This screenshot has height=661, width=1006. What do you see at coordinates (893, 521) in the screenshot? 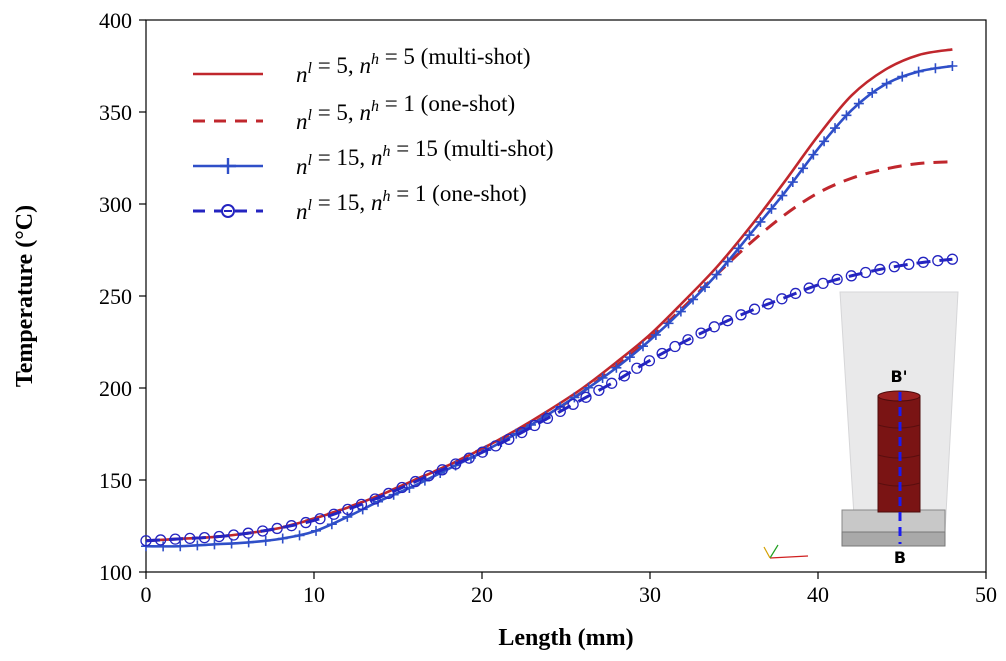
I see `inset-base-top` at bounding box center [893, 521].